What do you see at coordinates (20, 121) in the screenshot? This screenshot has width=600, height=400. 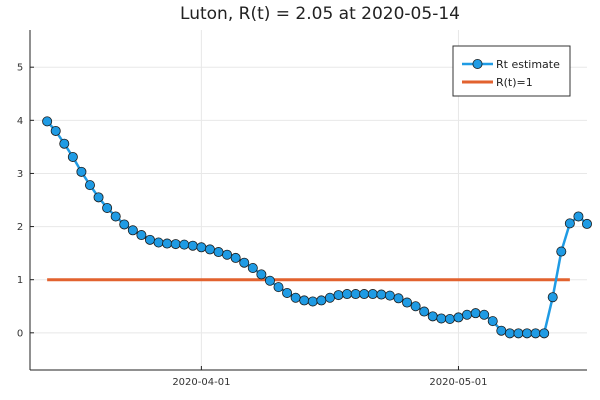 I see `y-tick-label: 4` at bounding box center [20, 121].